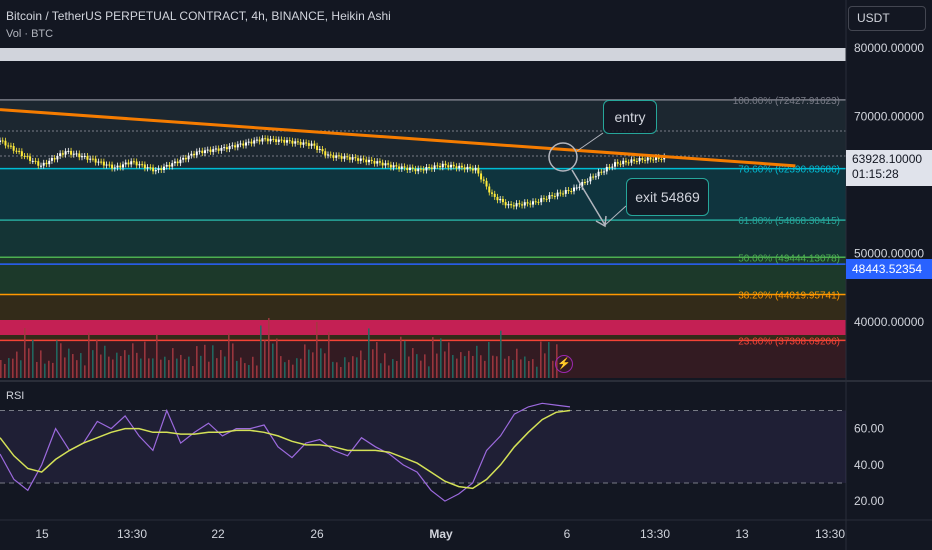 The height and width of the screenshot is (550, 932). I want to click on fib-level-label: 100.00% (72427.91623), so click(786, 101).